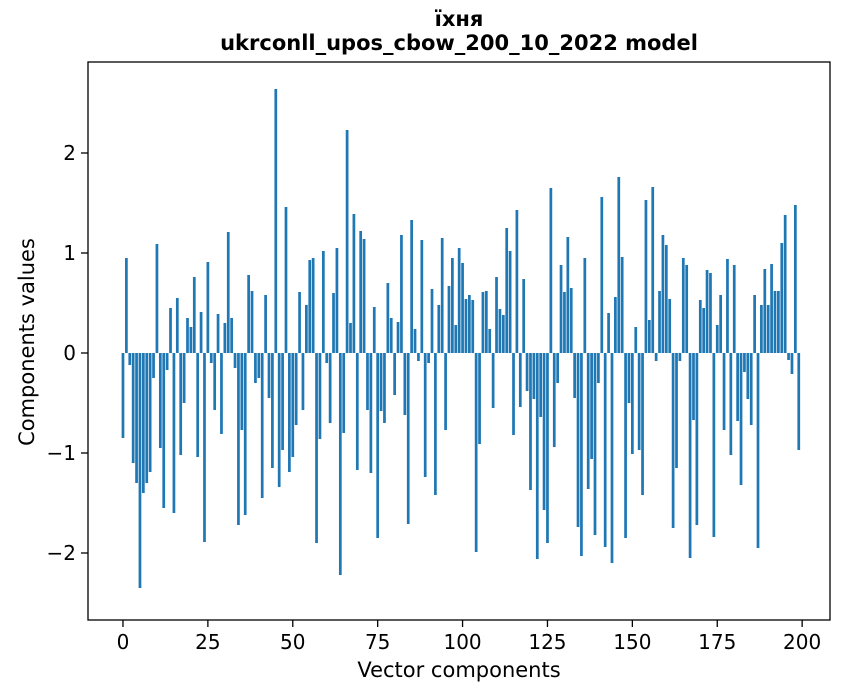  Describe the element at coordinates (632, 642) in the screenshot. I see `x-tick-label: 150` at that location.